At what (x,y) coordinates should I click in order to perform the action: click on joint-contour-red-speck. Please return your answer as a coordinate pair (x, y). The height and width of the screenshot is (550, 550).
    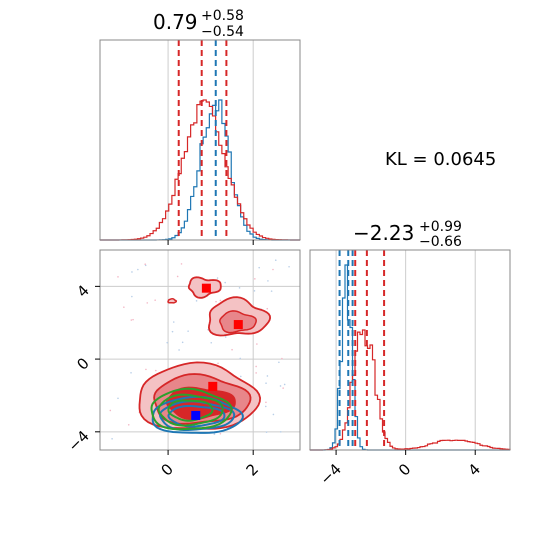
    Looking at the image, I should click on (172, 300).